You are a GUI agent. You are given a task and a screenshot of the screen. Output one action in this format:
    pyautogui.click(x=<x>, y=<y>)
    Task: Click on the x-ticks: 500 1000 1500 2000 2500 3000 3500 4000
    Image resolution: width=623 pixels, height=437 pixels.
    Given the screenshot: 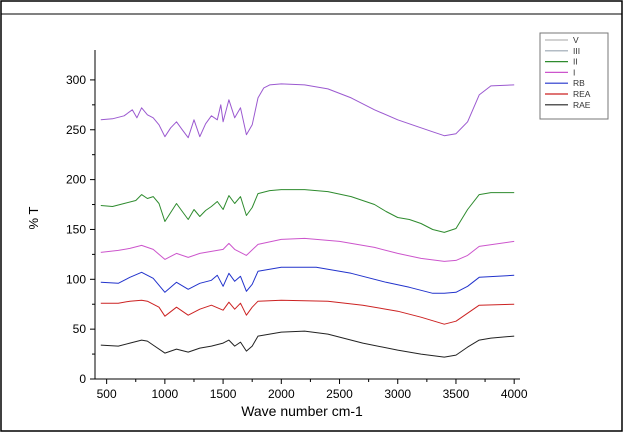 What is the action you would take?
    pyautogui.click(x=312, y=390)
    